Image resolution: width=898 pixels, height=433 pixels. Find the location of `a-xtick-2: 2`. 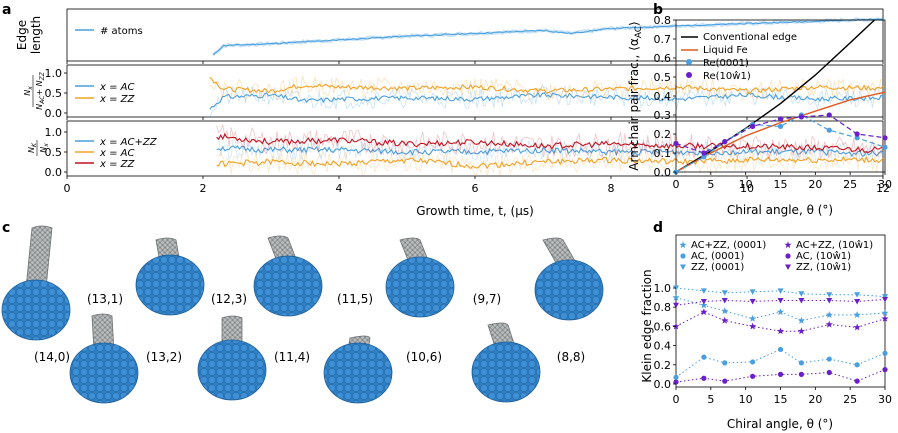

a-xtick-2: 2 is located at coordinates (203, 188).